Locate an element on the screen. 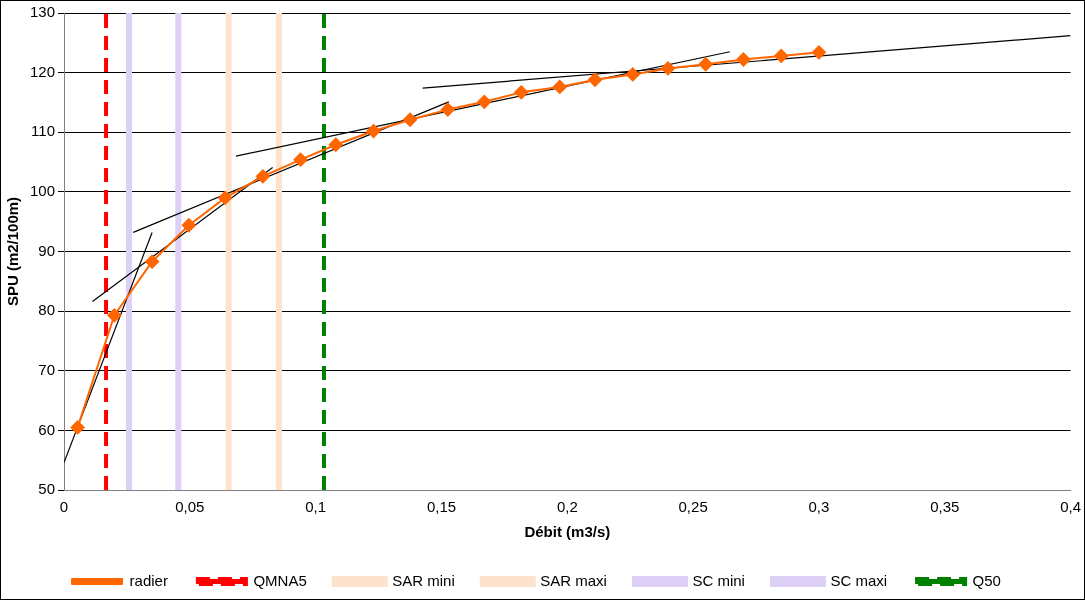  x-tick-label: 0,1 is located at coordinates (316, 507).